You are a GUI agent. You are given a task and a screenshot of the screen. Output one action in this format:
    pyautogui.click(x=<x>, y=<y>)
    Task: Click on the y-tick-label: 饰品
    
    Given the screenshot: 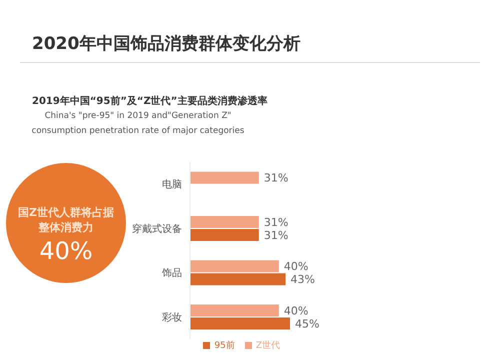 What is the action you would take?
    pyautogui.click(x=171, y=273)
    